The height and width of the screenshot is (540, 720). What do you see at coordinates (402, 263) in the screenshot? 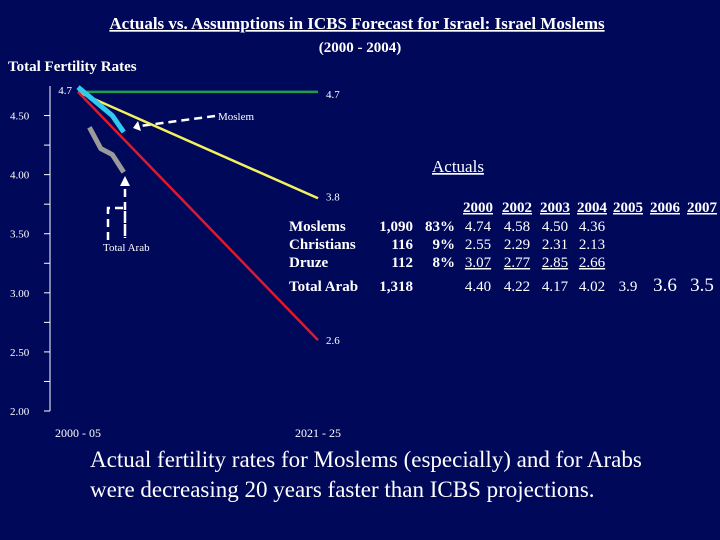
I see `row-count: 112` at bounding box center [402, 263].